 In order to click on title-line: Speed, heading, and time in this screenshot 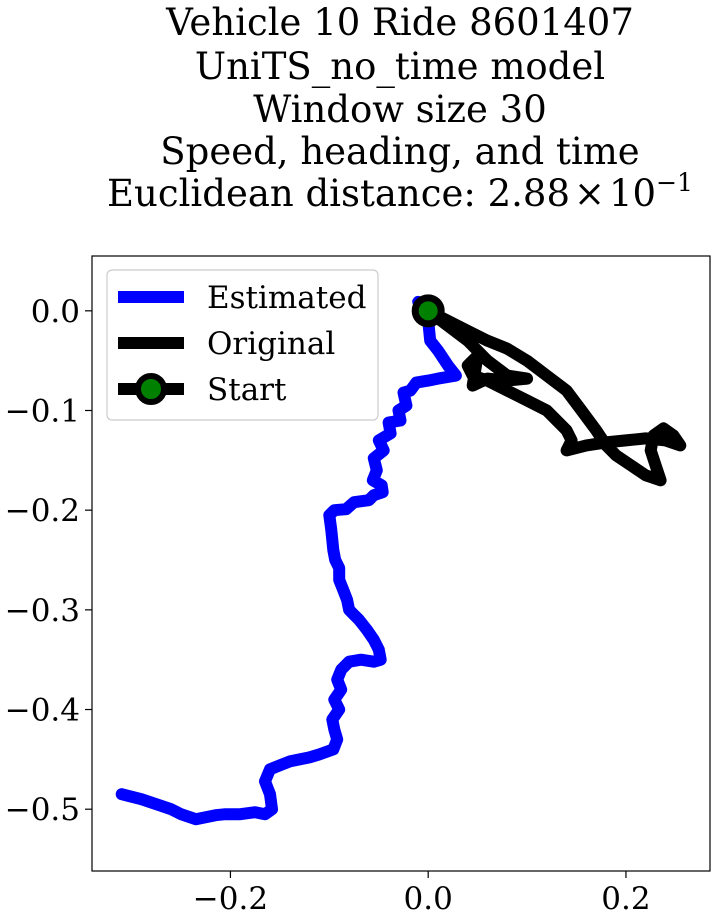, I will do `click(399, 151)`.